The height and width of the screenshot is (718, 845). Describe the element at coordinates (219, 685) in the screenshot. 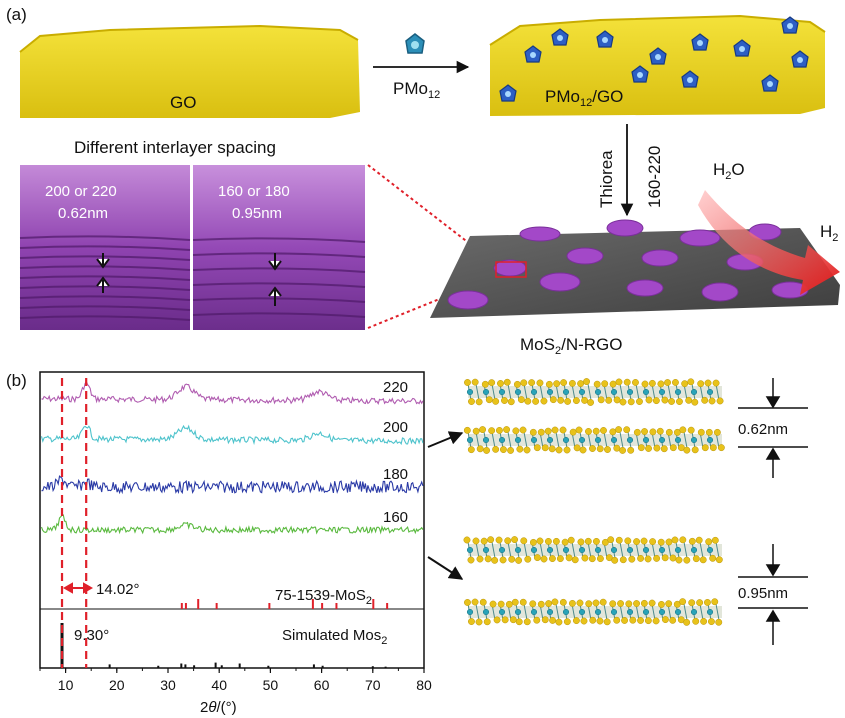

I see `x-tick-label: 40` at that location.